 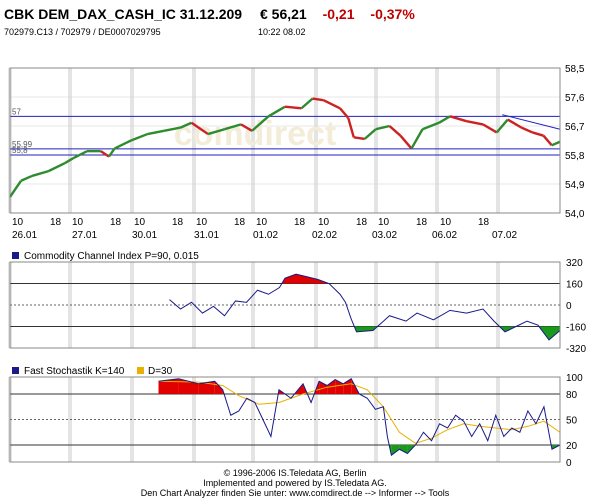 I want to click on price-x-date-label: 07.02, so click(x=504, y=235).